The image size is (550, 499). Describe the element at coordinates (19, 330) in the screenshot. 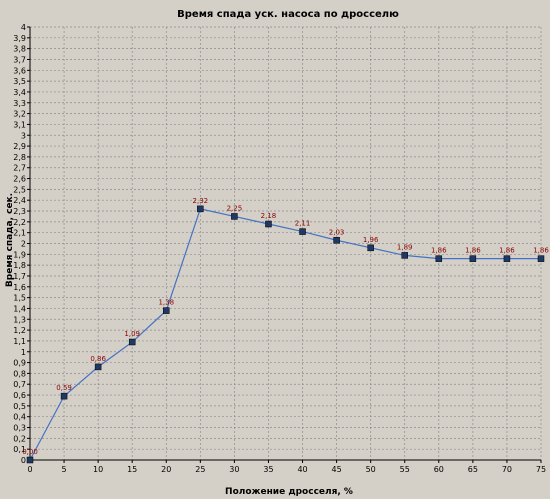

I see `y-tick-label: 1,2` at that location.